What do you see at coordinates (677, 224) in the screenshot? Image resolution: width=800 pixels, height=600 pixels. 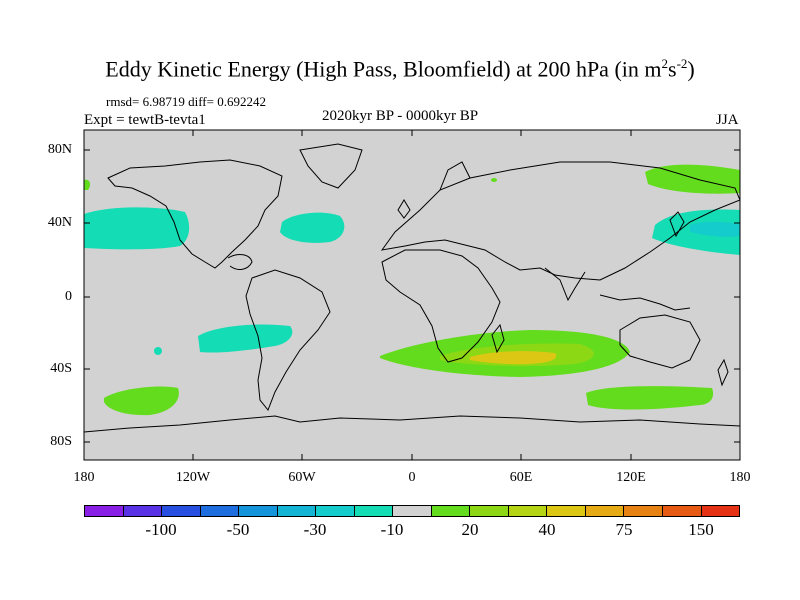 I see `coast-japan` at bounding box center [677, 224].